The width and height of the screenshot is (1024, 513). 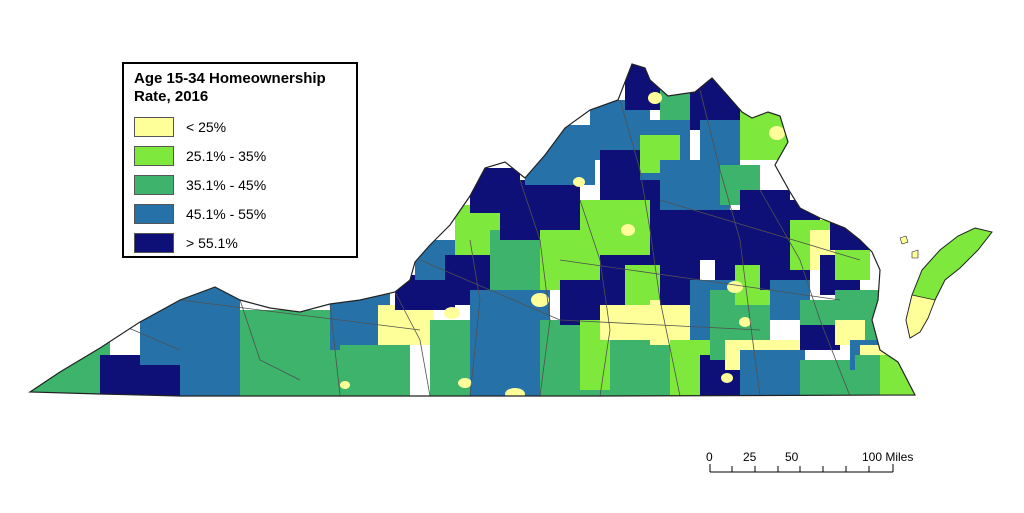 What do you see at coordinates (792, 457) in the screenshot?
I see `scale-label-50: 50` at bounding box center [792, 457].